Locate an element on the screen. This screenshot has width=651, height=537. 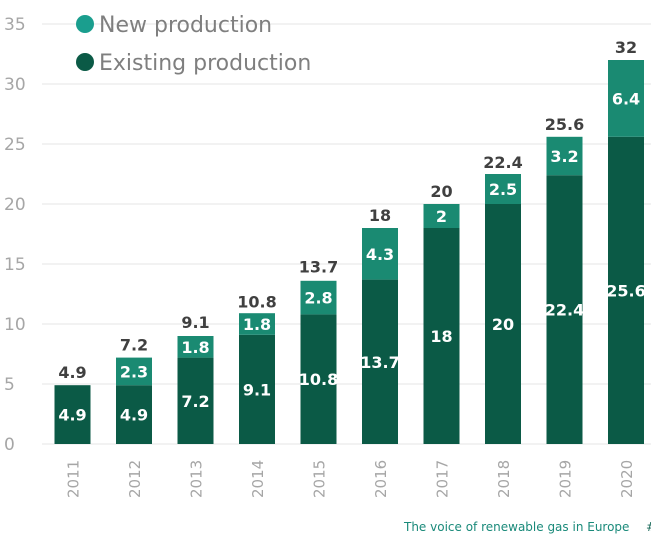
x-tick-label: 2014 is located at coordinates (258, 479).